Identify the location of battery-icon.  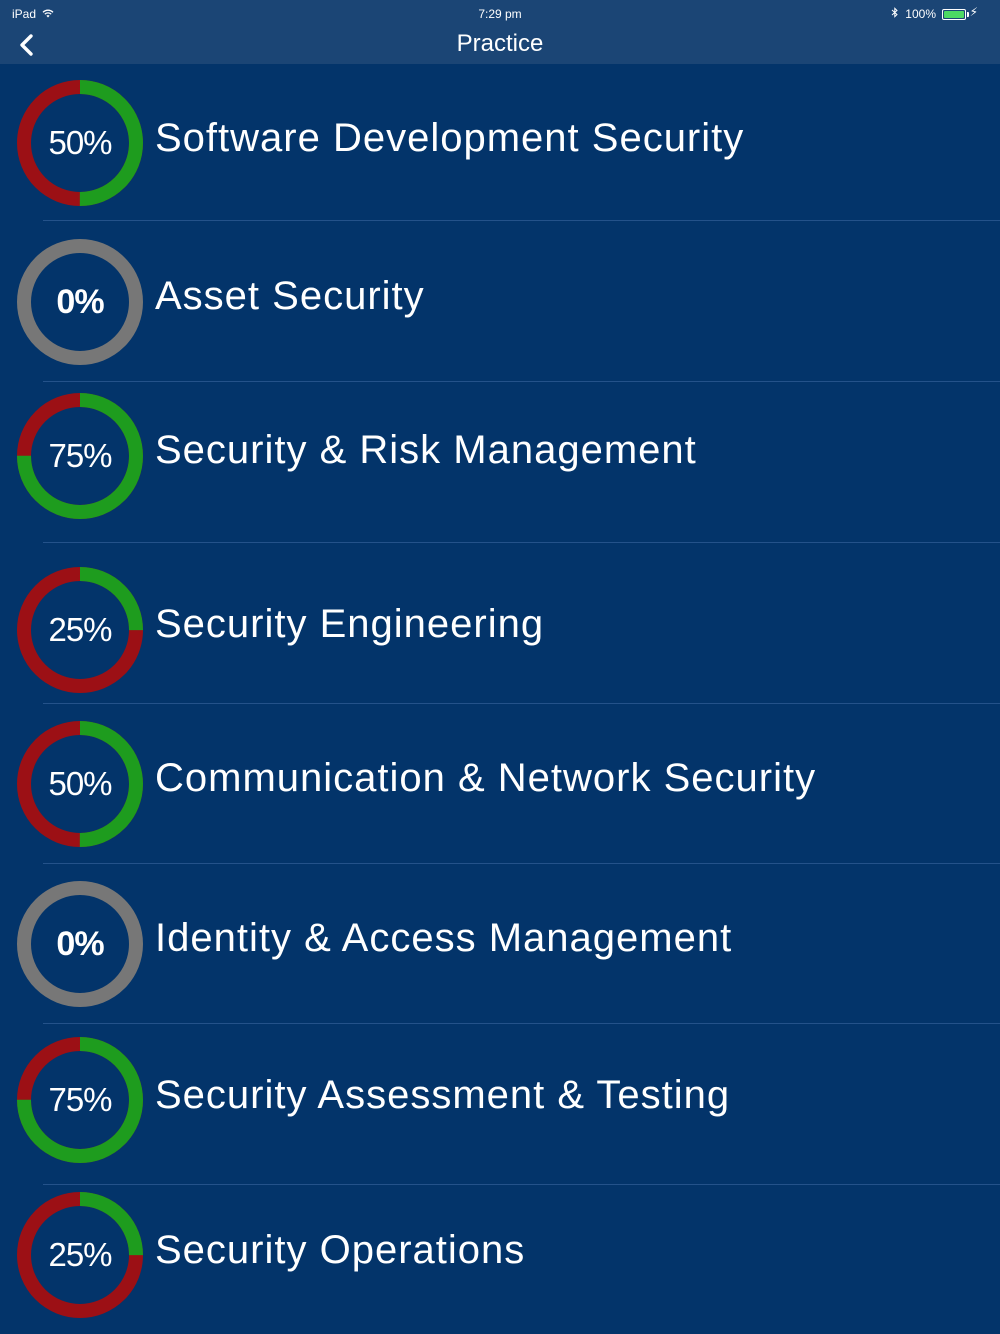
(955, 14).